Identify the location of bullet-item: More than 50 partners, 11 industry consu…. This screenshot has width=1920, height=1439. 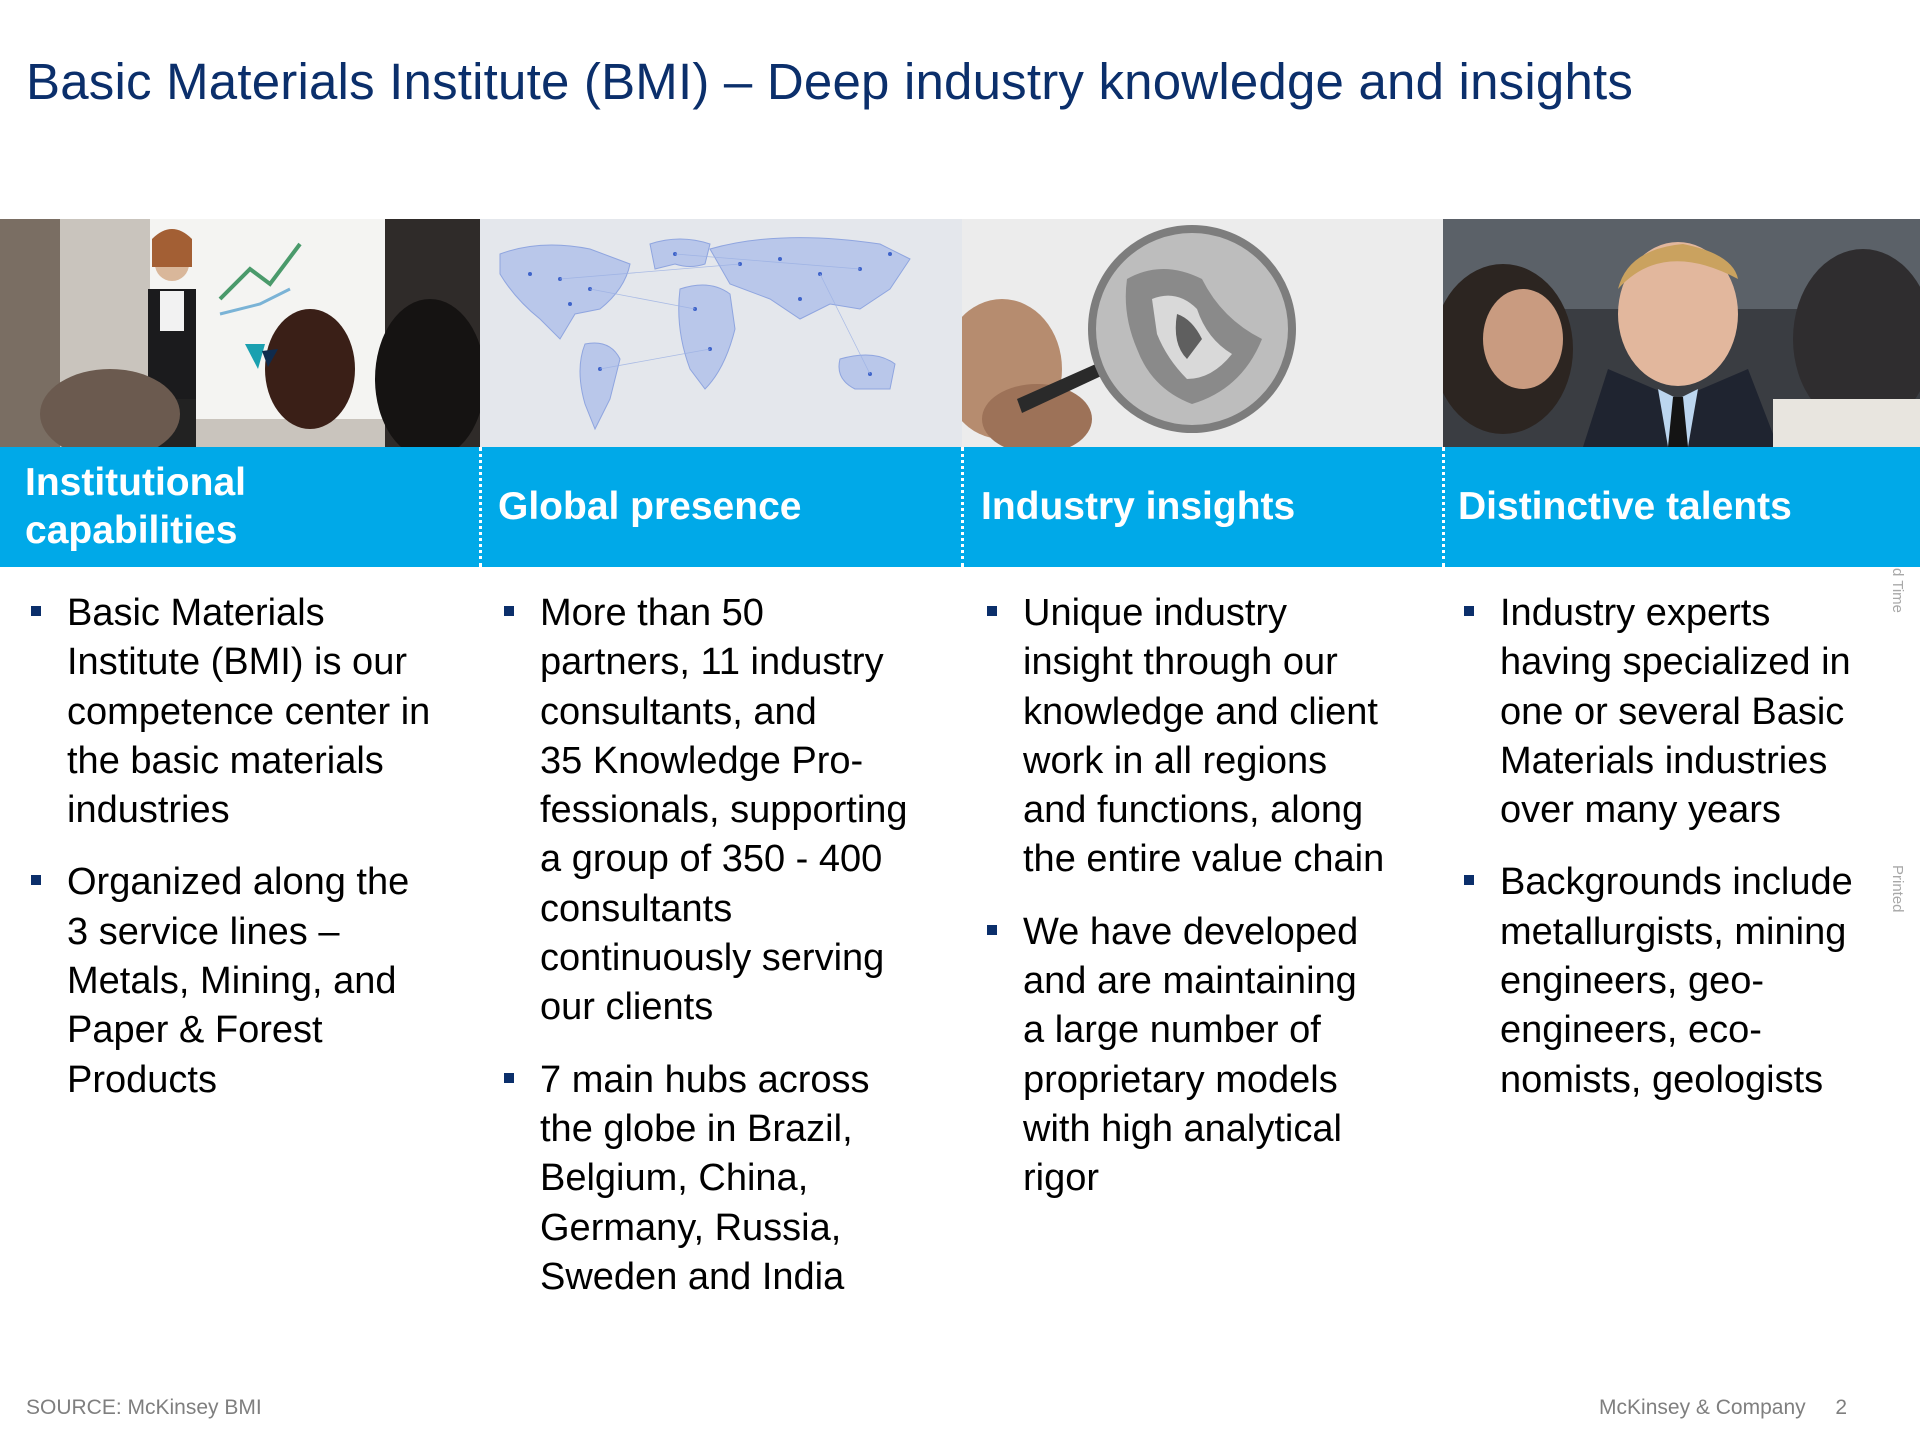
(706, 811).